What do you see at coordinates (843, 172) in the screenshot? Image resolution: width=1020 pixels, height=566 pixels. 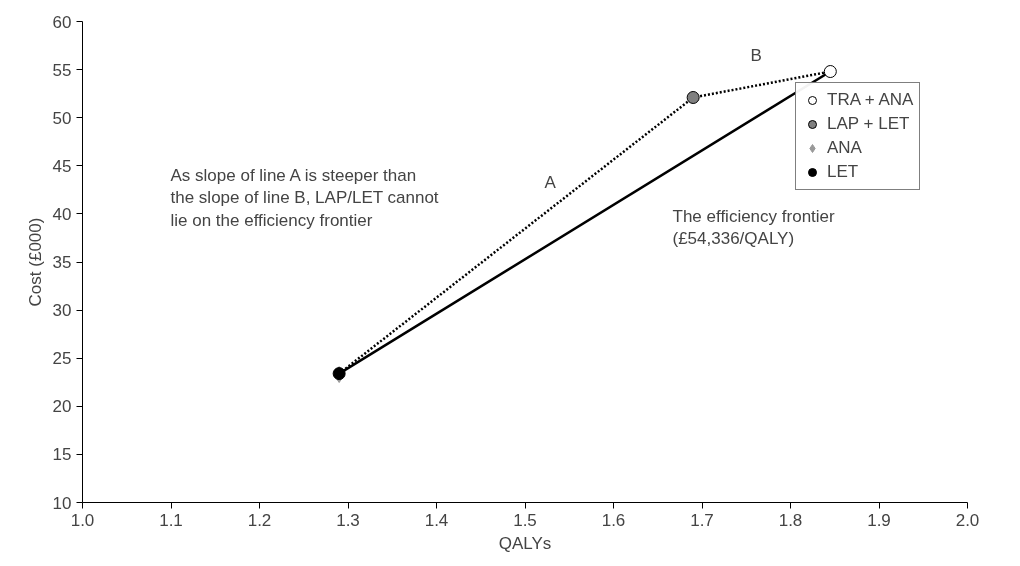 I see `legend-label: LET` at bounding box center [843, 172].